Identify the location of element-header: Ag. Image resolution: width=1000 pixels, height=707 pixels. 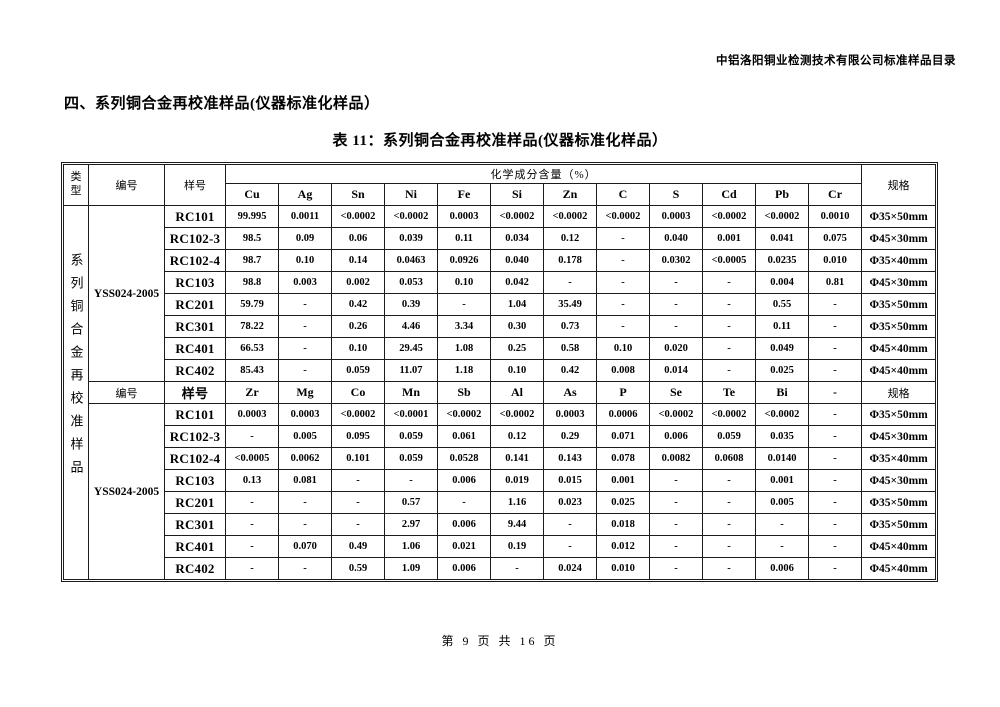
(305, 194).